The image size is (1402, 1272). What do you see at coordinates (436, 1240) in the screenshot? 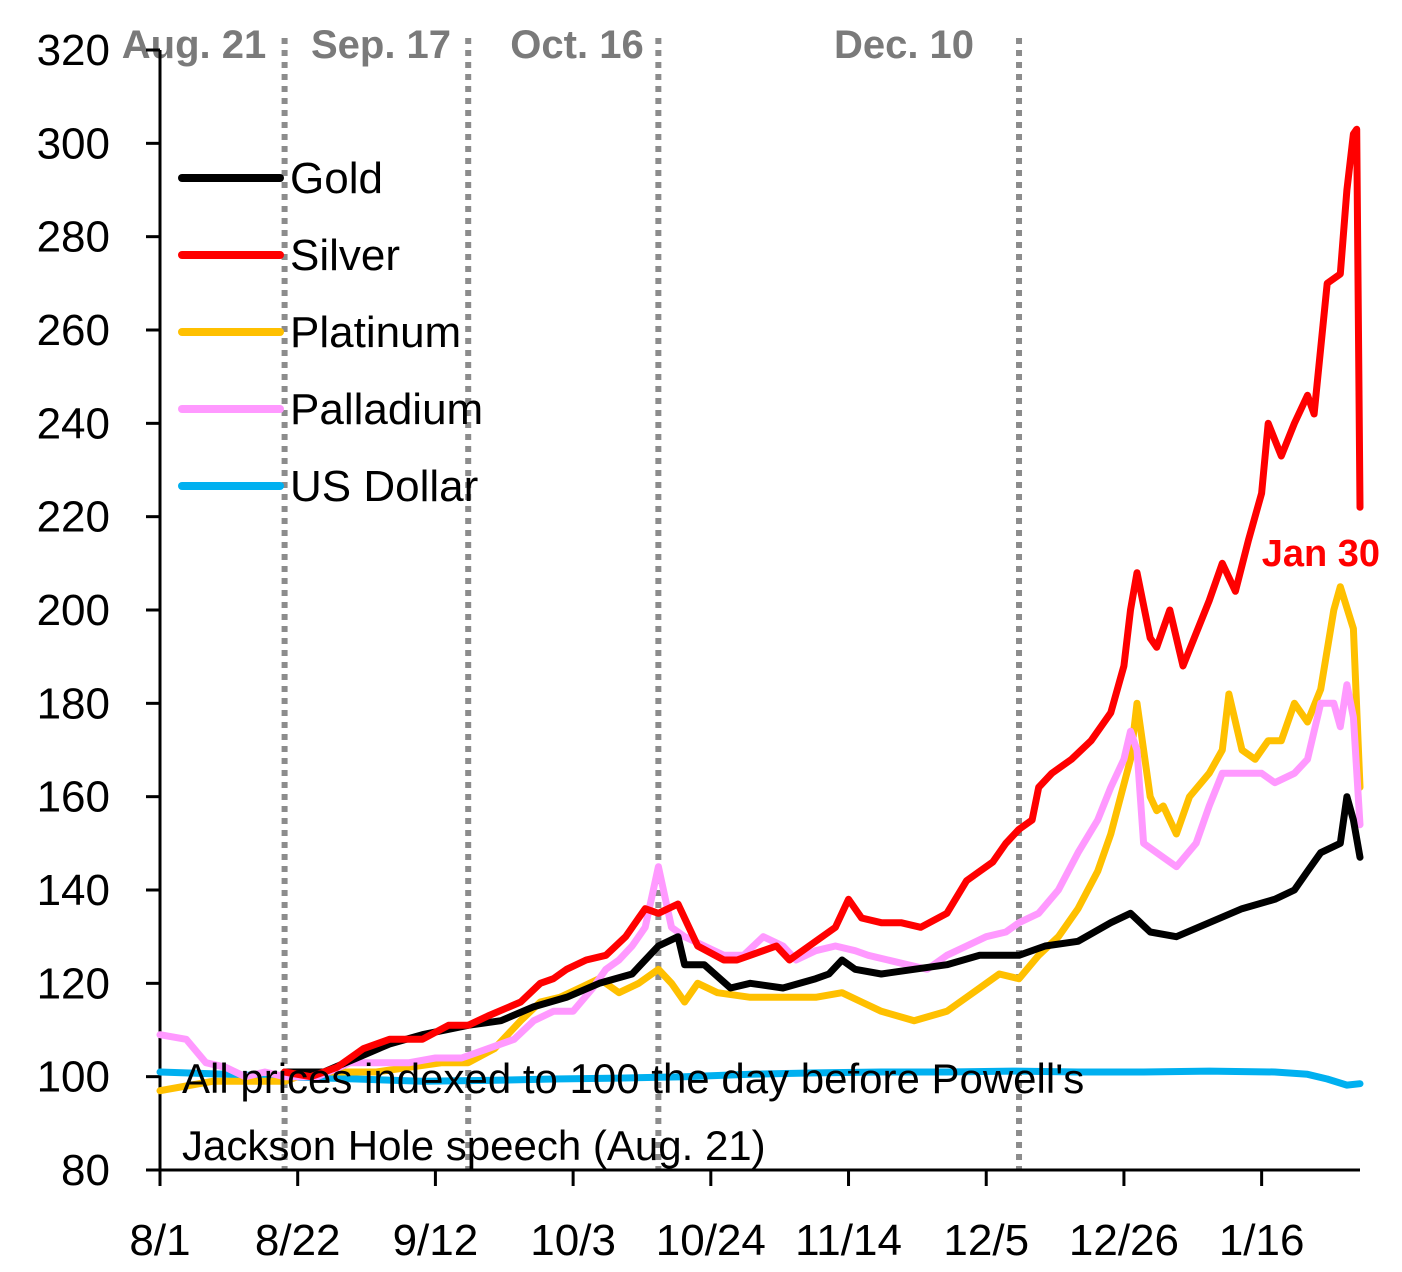
I see `x-tick-label-2: 9/12` at bounding box center [436, 1240].